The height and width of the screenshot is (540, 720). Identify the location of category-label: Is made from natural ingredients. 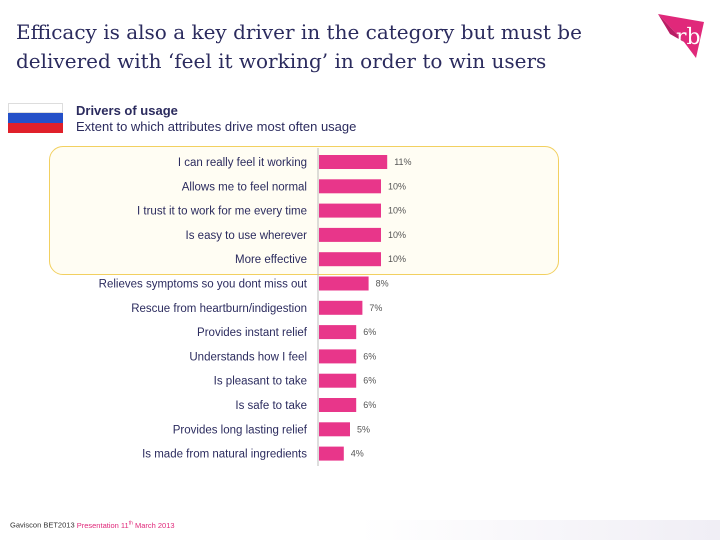
(224, 455).